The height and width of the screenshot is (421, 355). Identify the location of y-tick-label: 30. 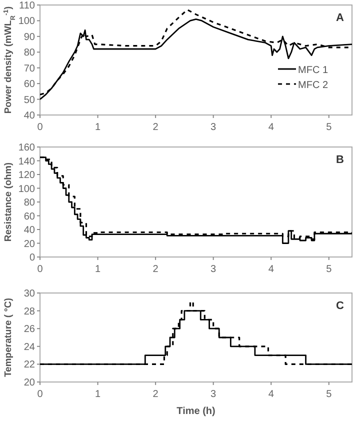
(30, 294).